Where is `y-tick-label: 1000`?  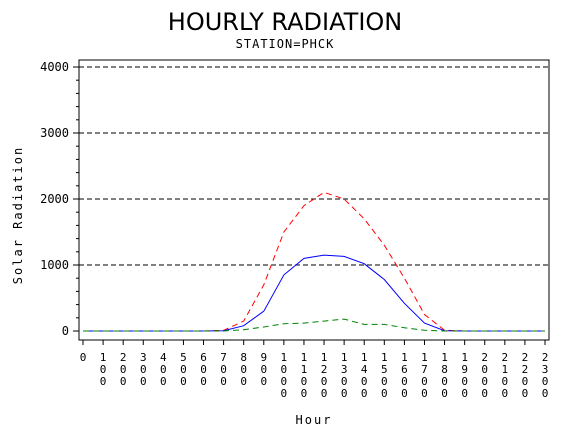
y-tick-label: 1000 is located at coordinates (54, 265).